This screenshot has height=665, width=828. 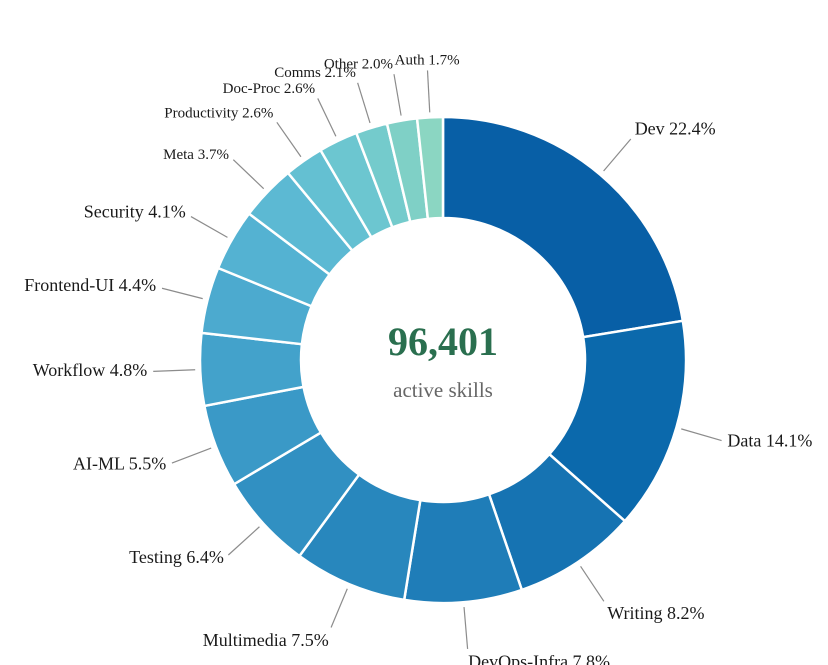 What do you see at coordinates (443, 341) in the screenshot?
I see `center-total-value: 96,401` at bounding box center [443, 341].